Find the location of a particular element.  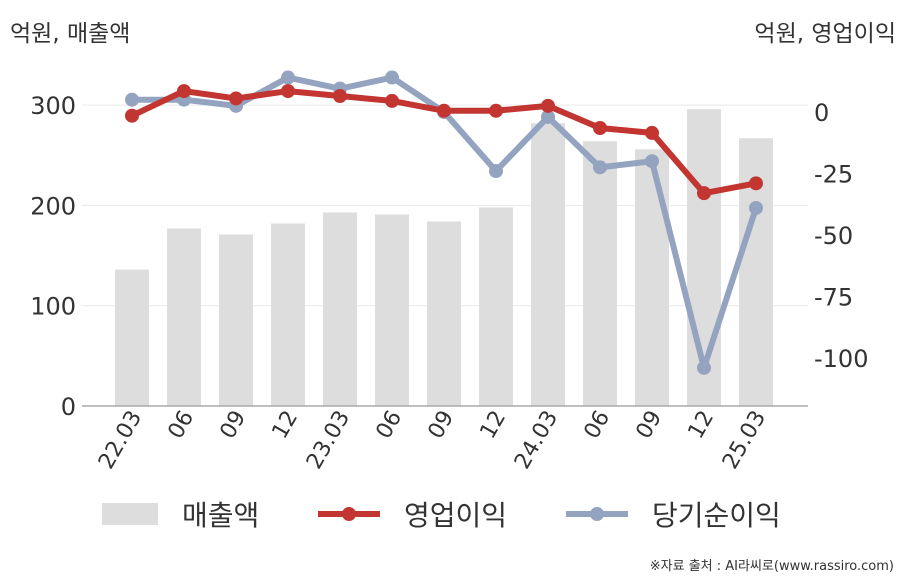

y-left-tick-label: 300 is located at coordinates (53, 106).